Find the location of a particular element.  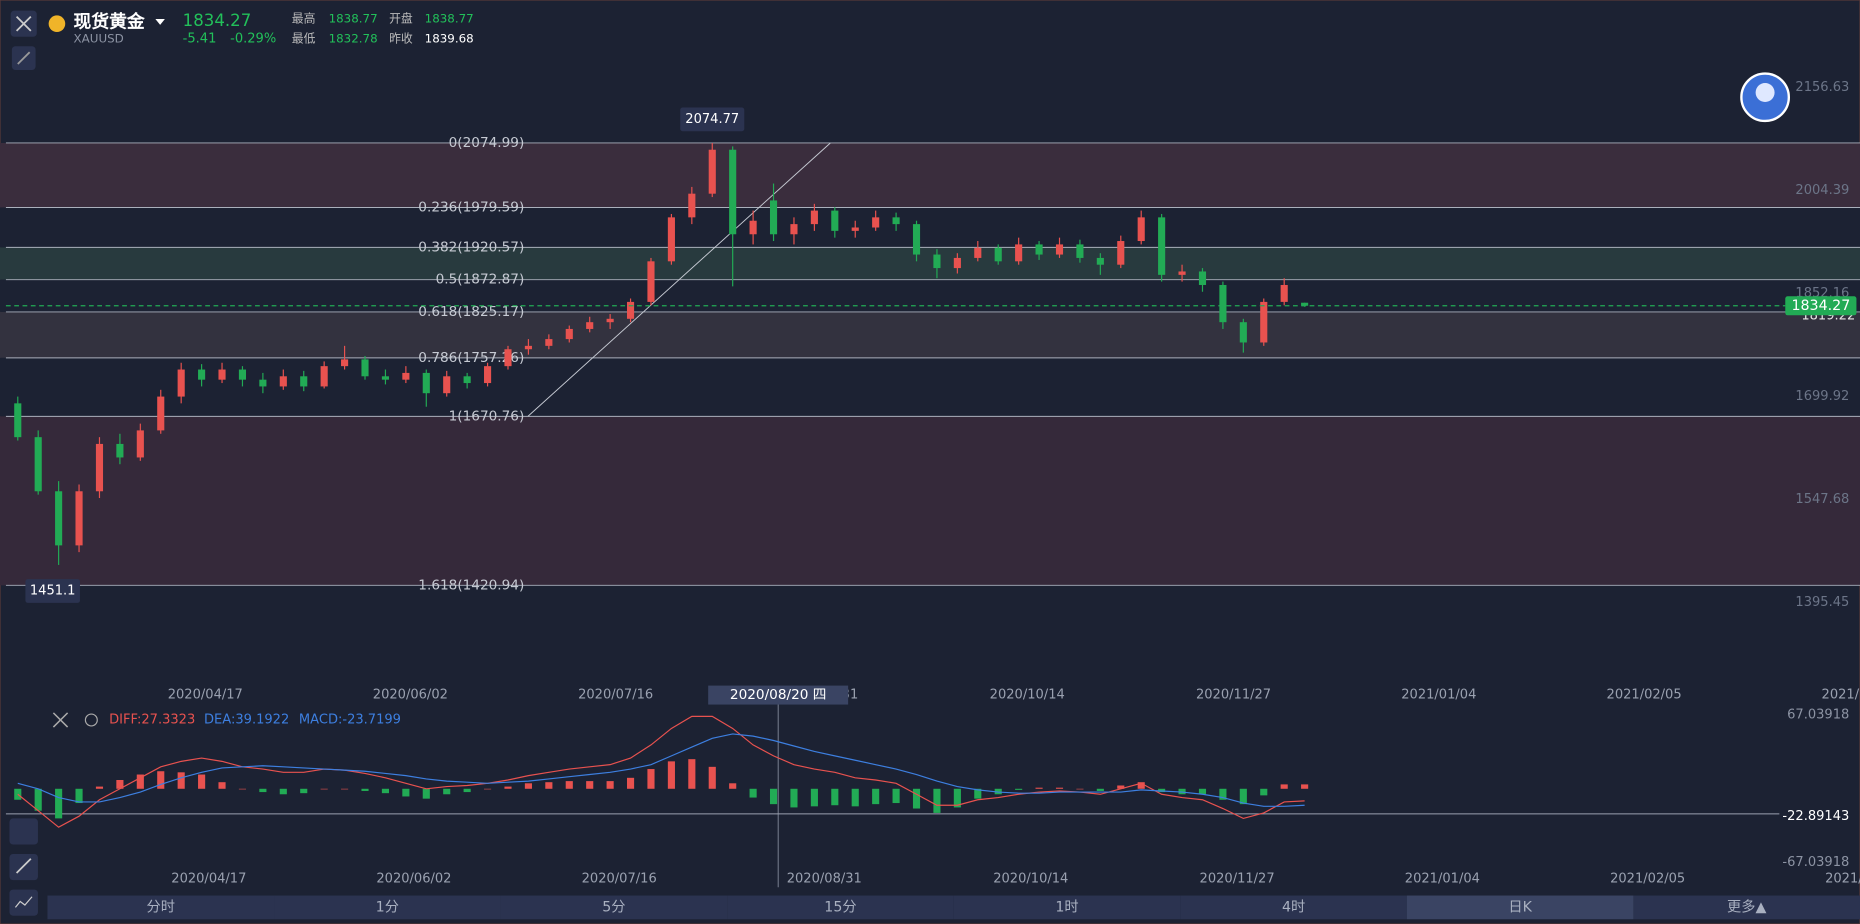

stat-value: 1839.68 is located at coordinates (449, 39).